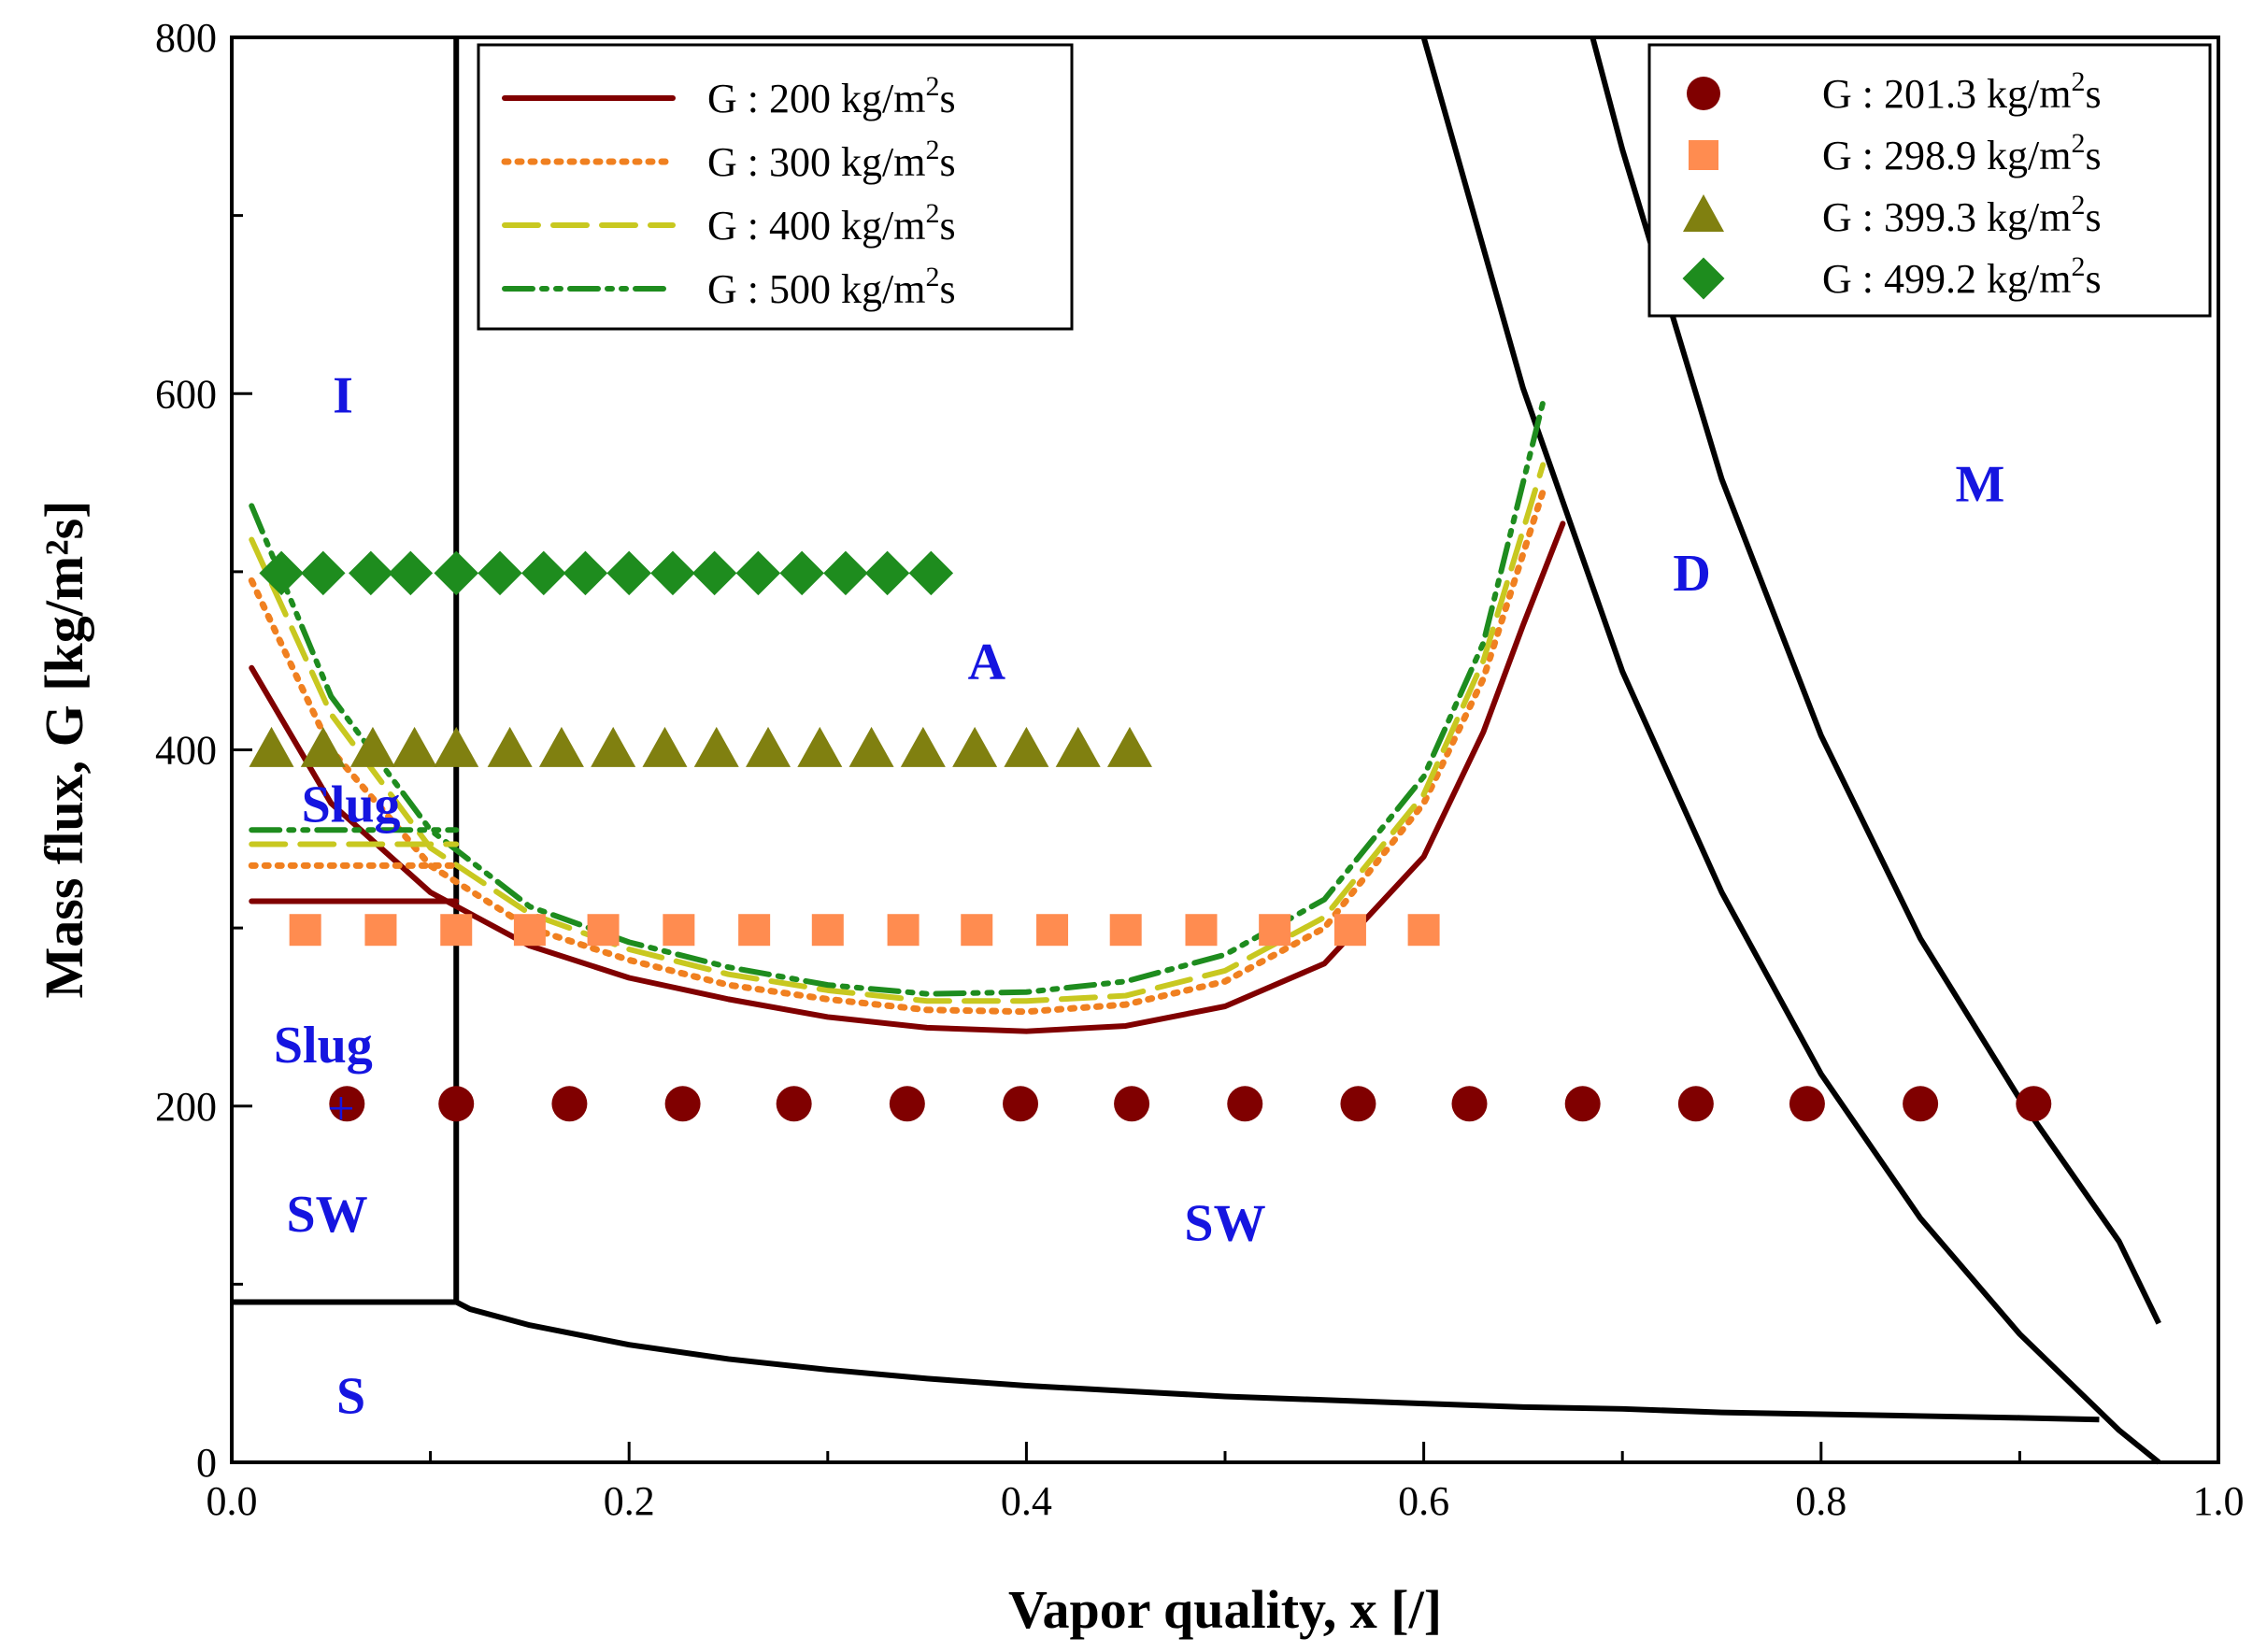 The height and width of the screenshot is (1652, 2267). I want to click on y-tick-label: 0, so click(207, 1463).